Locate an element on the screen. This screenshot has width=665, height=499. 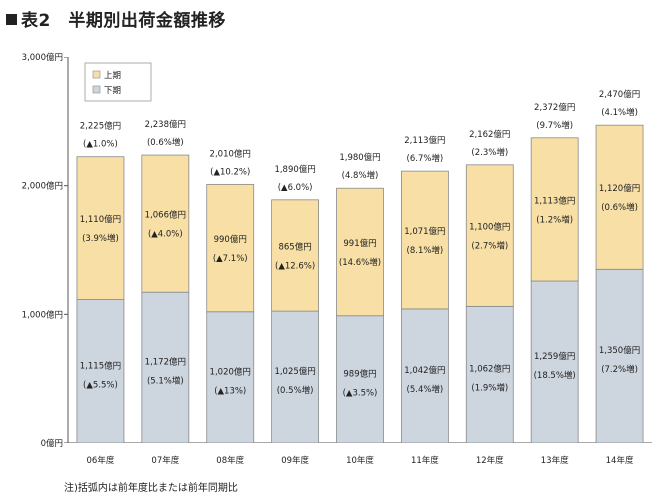
bar-total-change-label: (6.7%増) is located at coordinates (425, 158).